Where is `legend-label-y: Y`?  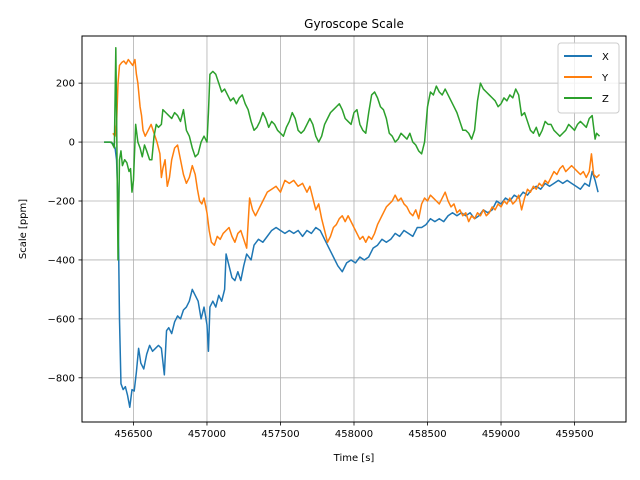
legend-label-y: Y is located at coordinates (605, 78).